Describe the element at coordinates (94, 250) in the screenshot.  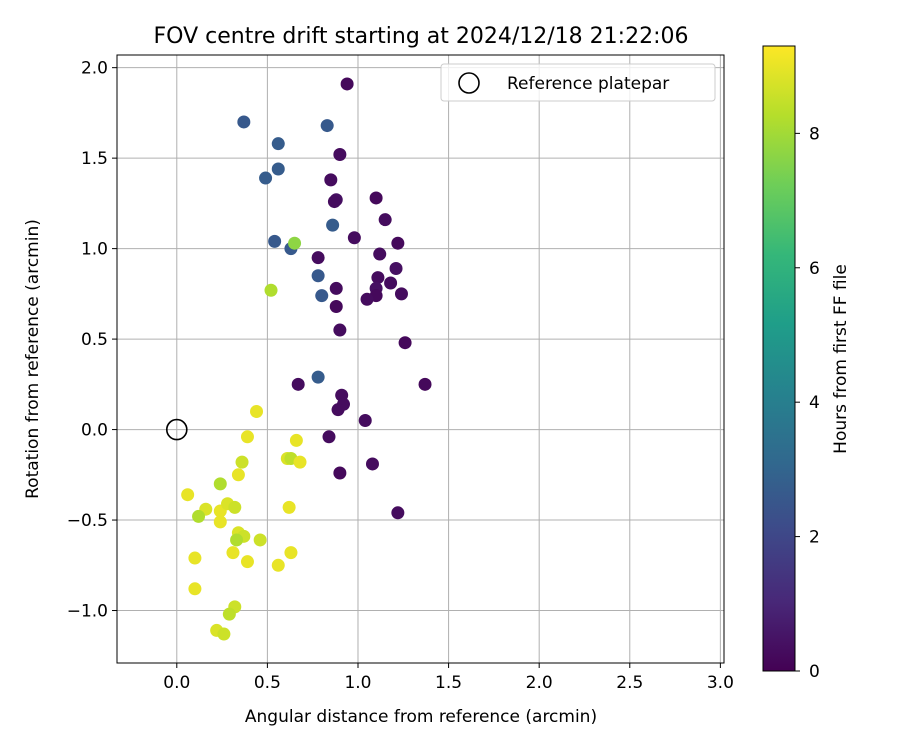
I see `y-tick-label: 1.0` at that location.